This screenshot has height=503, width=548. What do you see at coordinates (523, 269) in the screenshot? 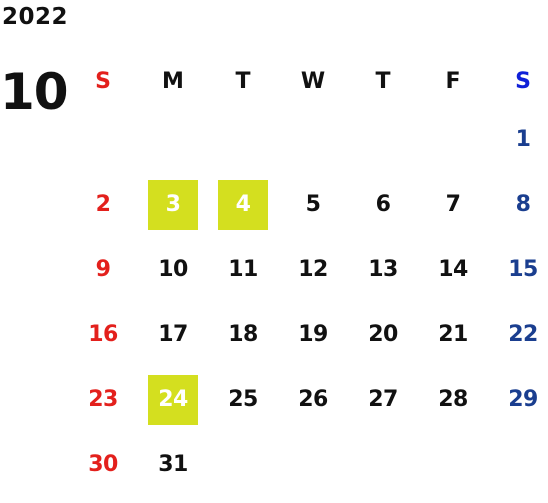
I see `calendar-day: 15` at bounding box center [523, 269].